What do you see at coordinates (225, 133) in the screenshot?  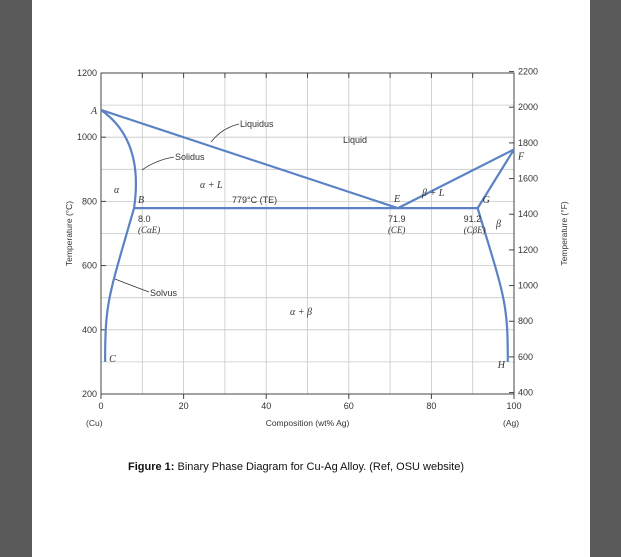 I see `liquidus-leader` at bounding box center [225, 133].